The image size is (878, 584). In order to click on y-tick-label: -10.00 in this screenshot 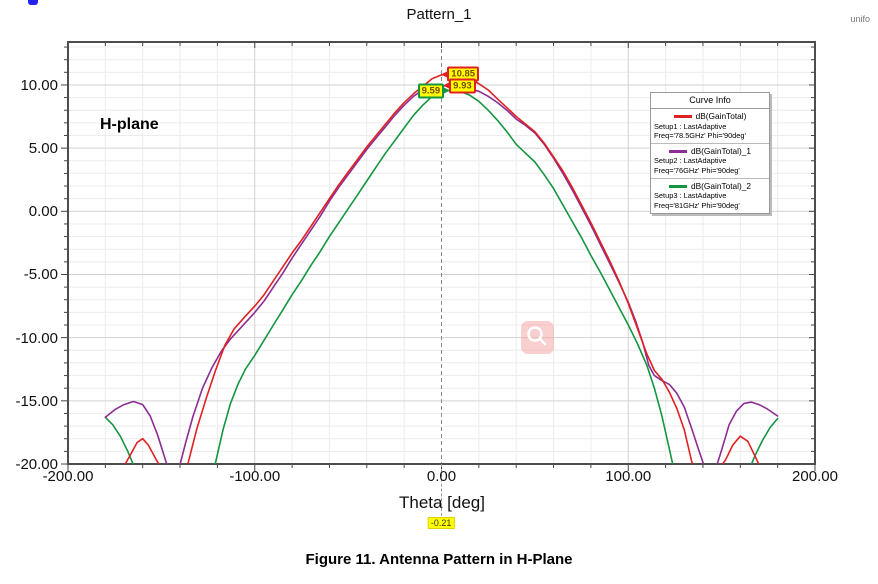, I will do `click(36, 338)`.